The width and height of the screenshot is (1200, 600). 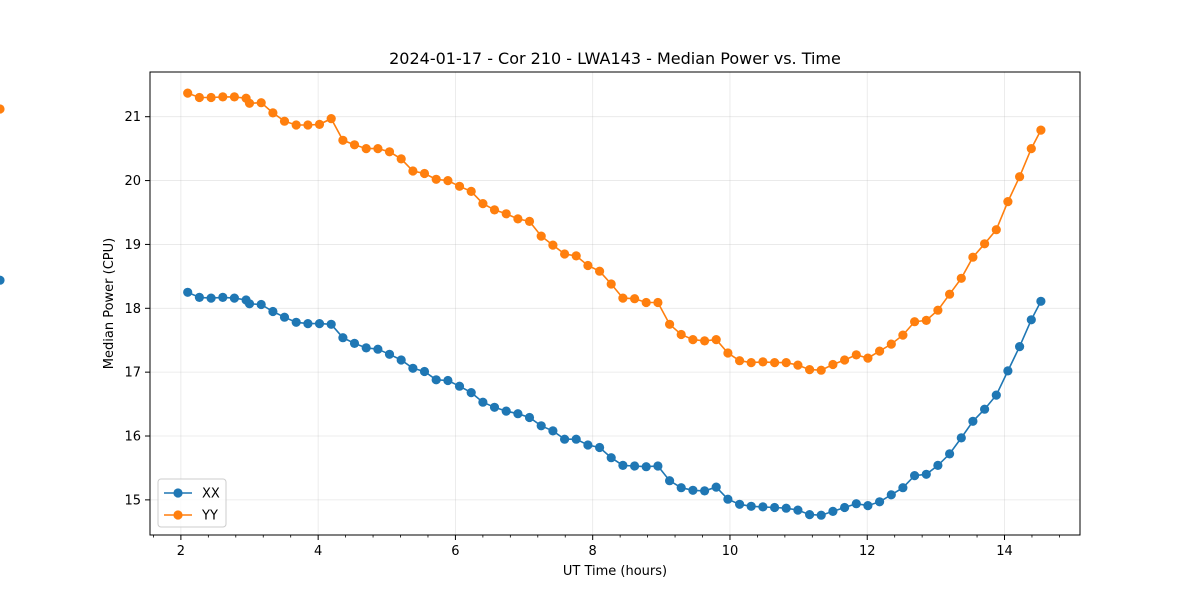 I want to click on legend: XX YY, so click(x=192, y=503).